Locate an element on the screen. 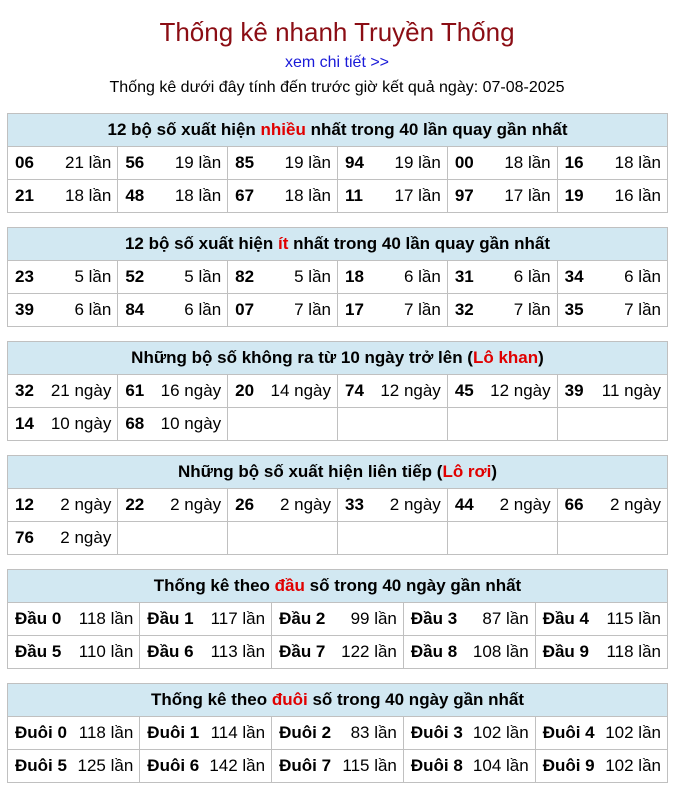  table-cell: Đuôi 8 104 lần is located at coordinates (469, 765).